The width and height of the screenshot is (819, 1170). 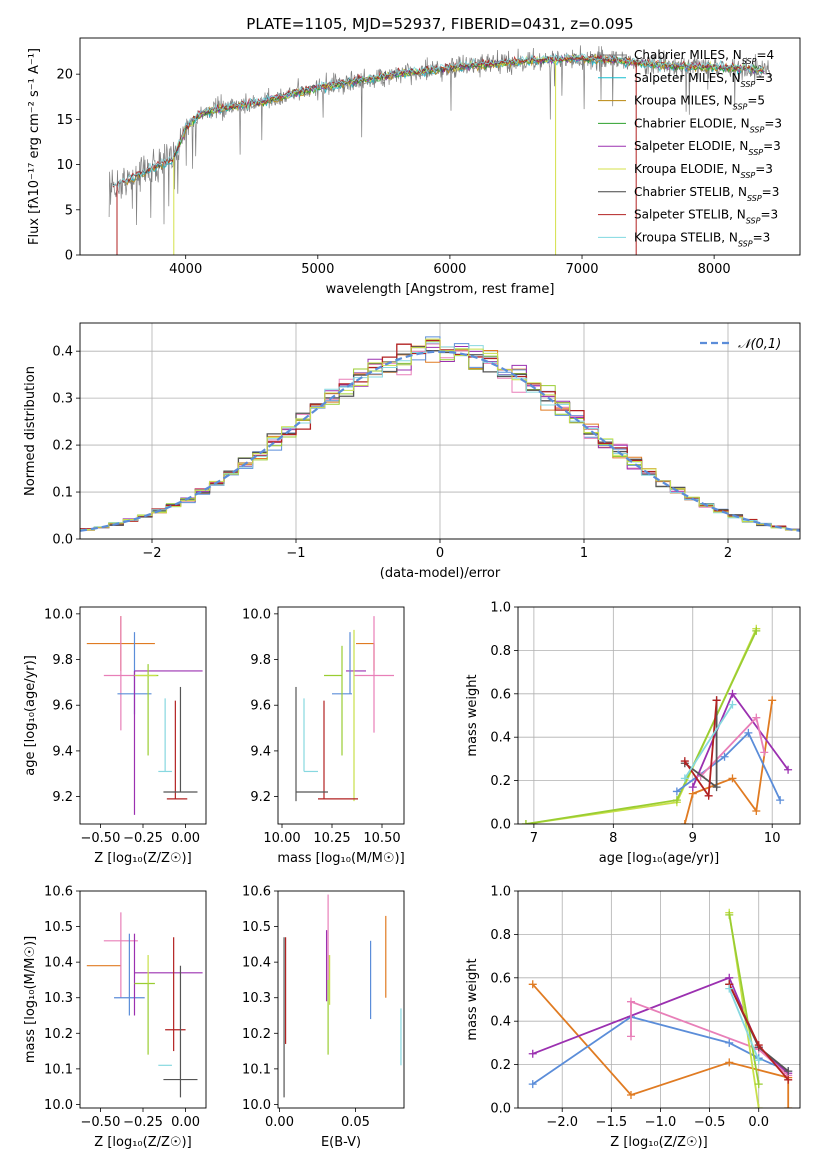 What do you see at coordinates (30, 715) in the screenshot?
I see `y-axis-label: age [log₁₀(age/yr)]` at bounding box center [30, 715].